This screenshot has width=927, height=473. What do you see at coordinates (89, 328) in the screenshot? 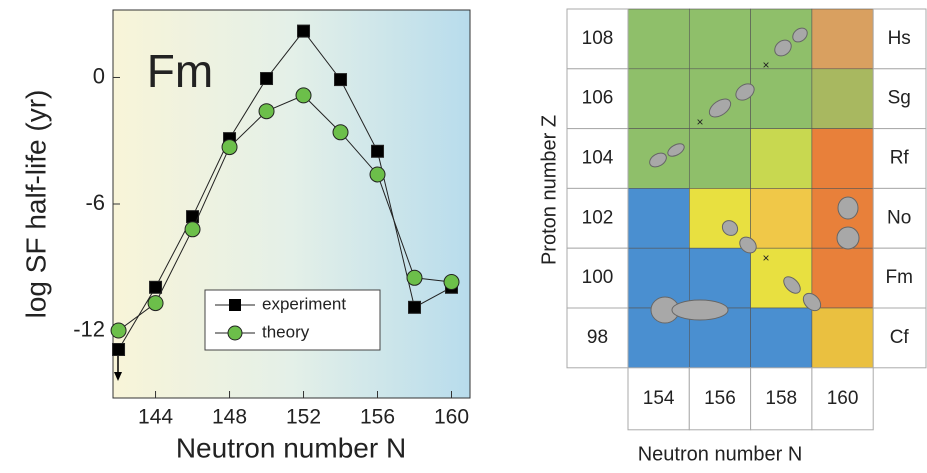
I see `y-tick-label: -12` at bounding box center [89, 328].